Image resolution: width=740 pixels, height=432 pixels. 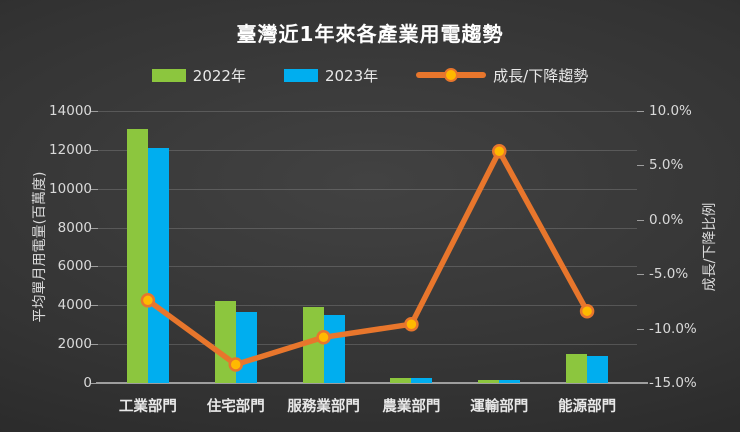 I want to click on left-axis-tick-label: 14000, so click(x=70, y=111).